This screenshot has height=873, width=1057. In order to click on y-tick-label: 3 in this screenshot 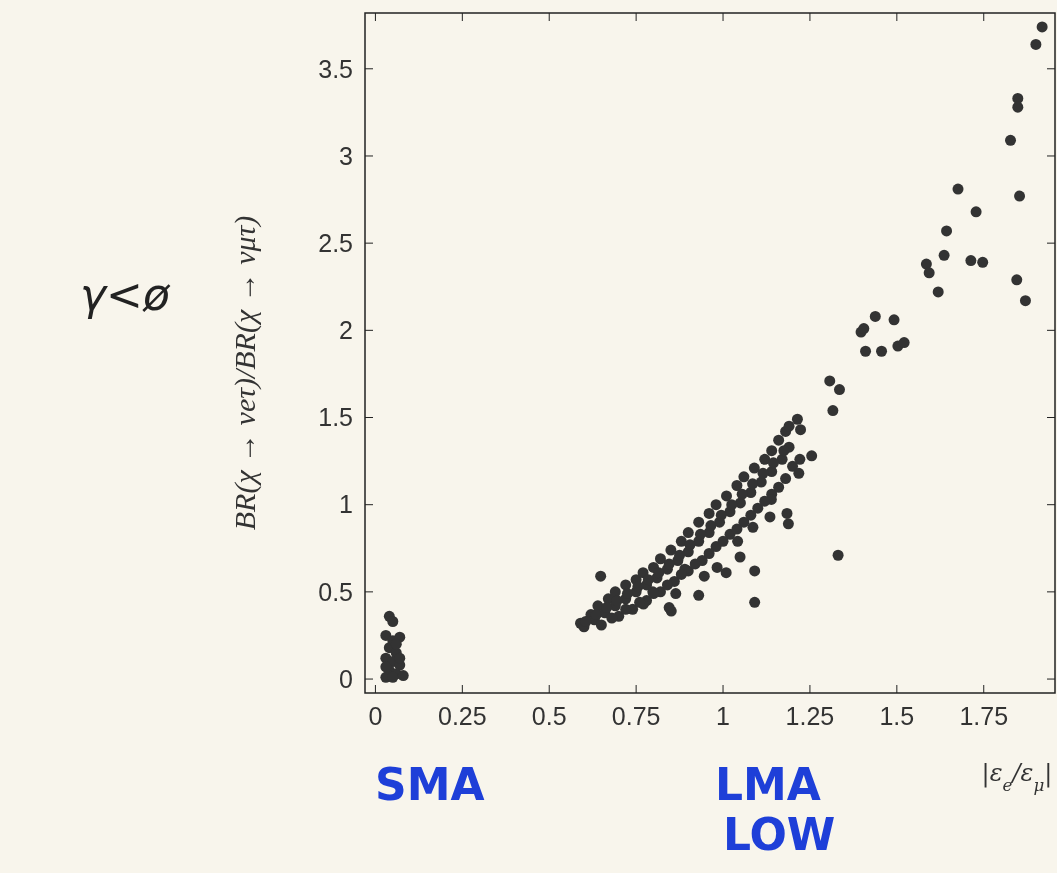, I will do `click(346, 155)`.